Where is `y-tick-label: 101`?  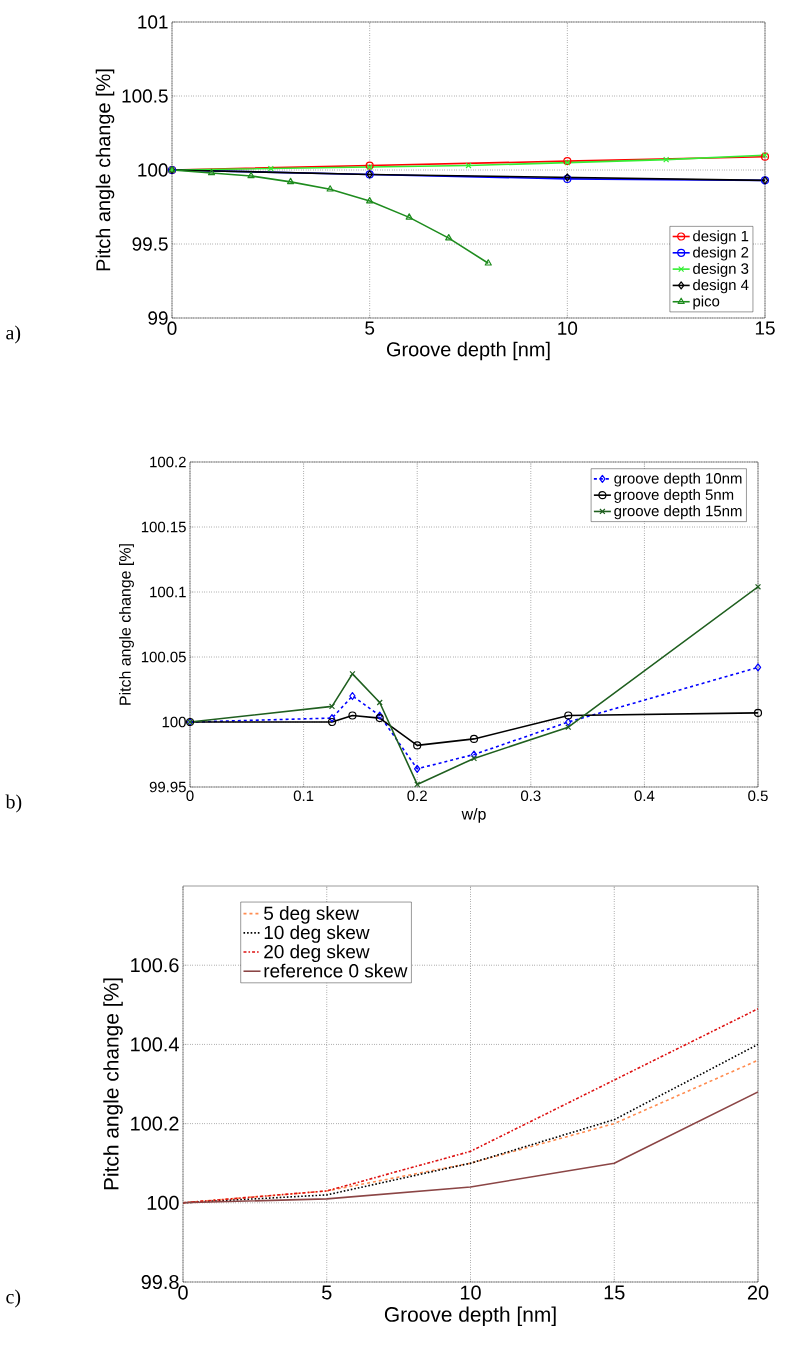
y-tick-label: 101 is located at coordinates (153, 22).